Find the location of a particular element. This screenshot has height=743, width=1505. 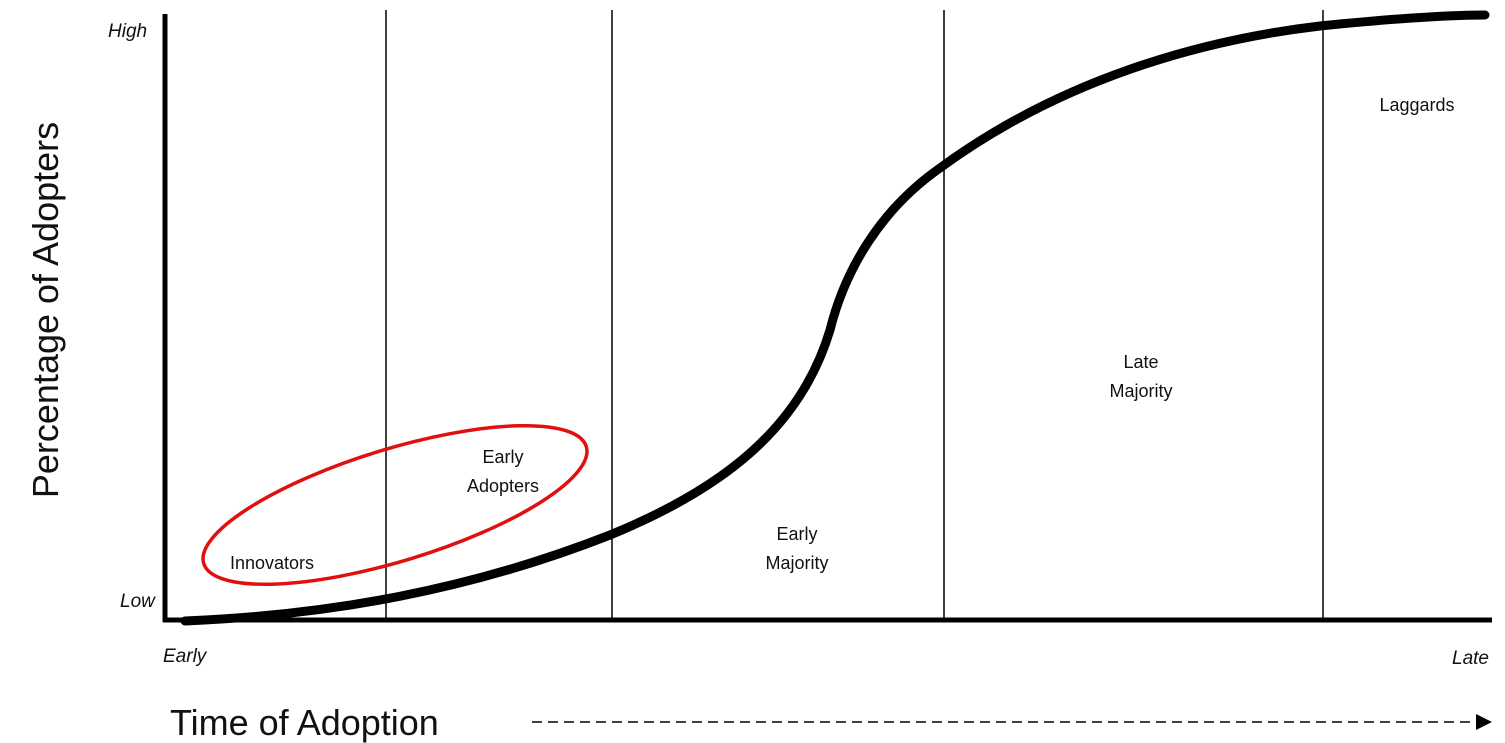

y-low-label: Low is located at coordinates (138, 601).